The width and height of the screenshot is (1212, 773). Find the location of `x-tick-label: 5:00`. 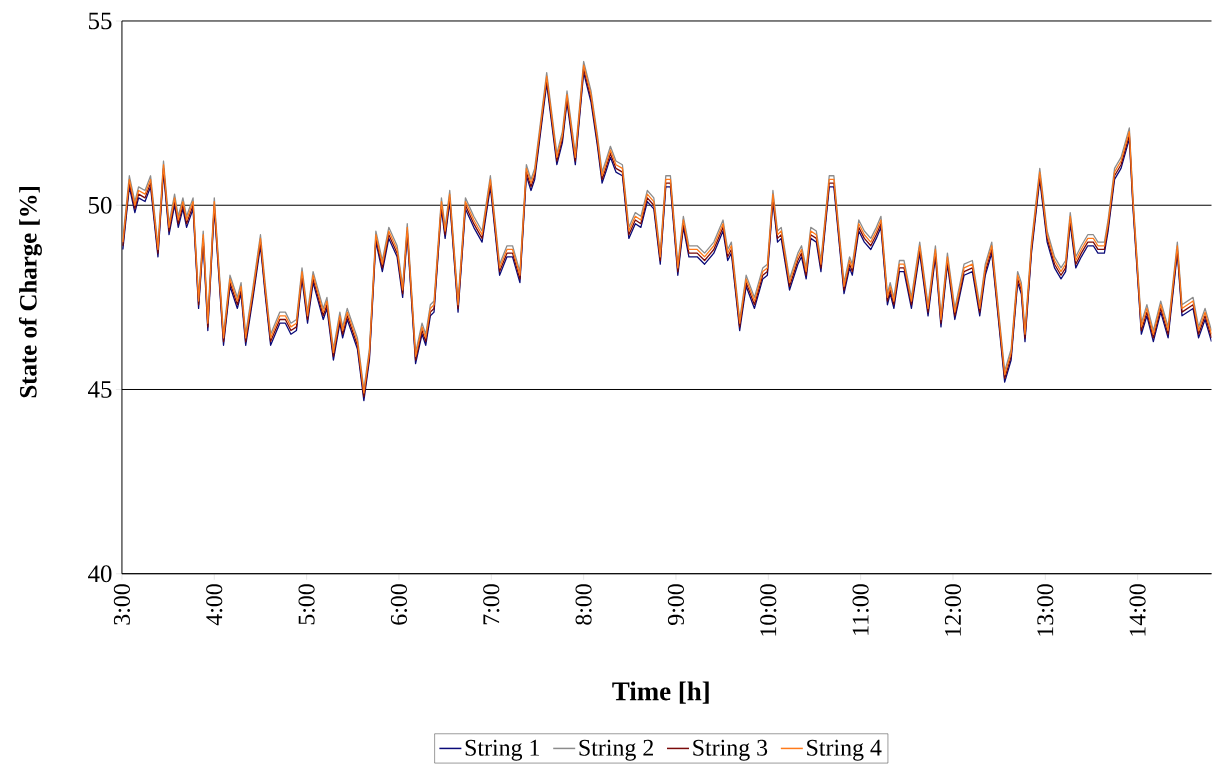

x-tick-label: 5:00 is located at coordinates (306, 604).